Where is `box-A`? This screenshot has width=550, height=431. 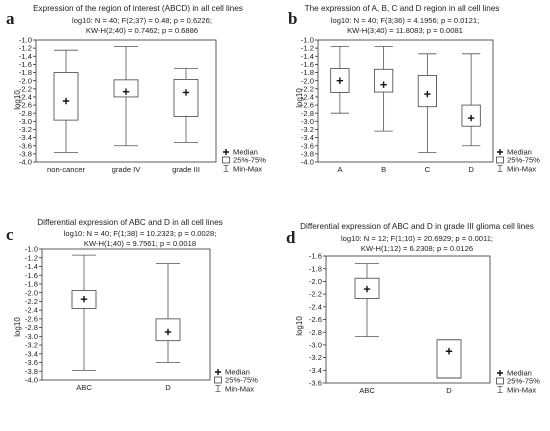 box-A is located at coordinates (340, 80).